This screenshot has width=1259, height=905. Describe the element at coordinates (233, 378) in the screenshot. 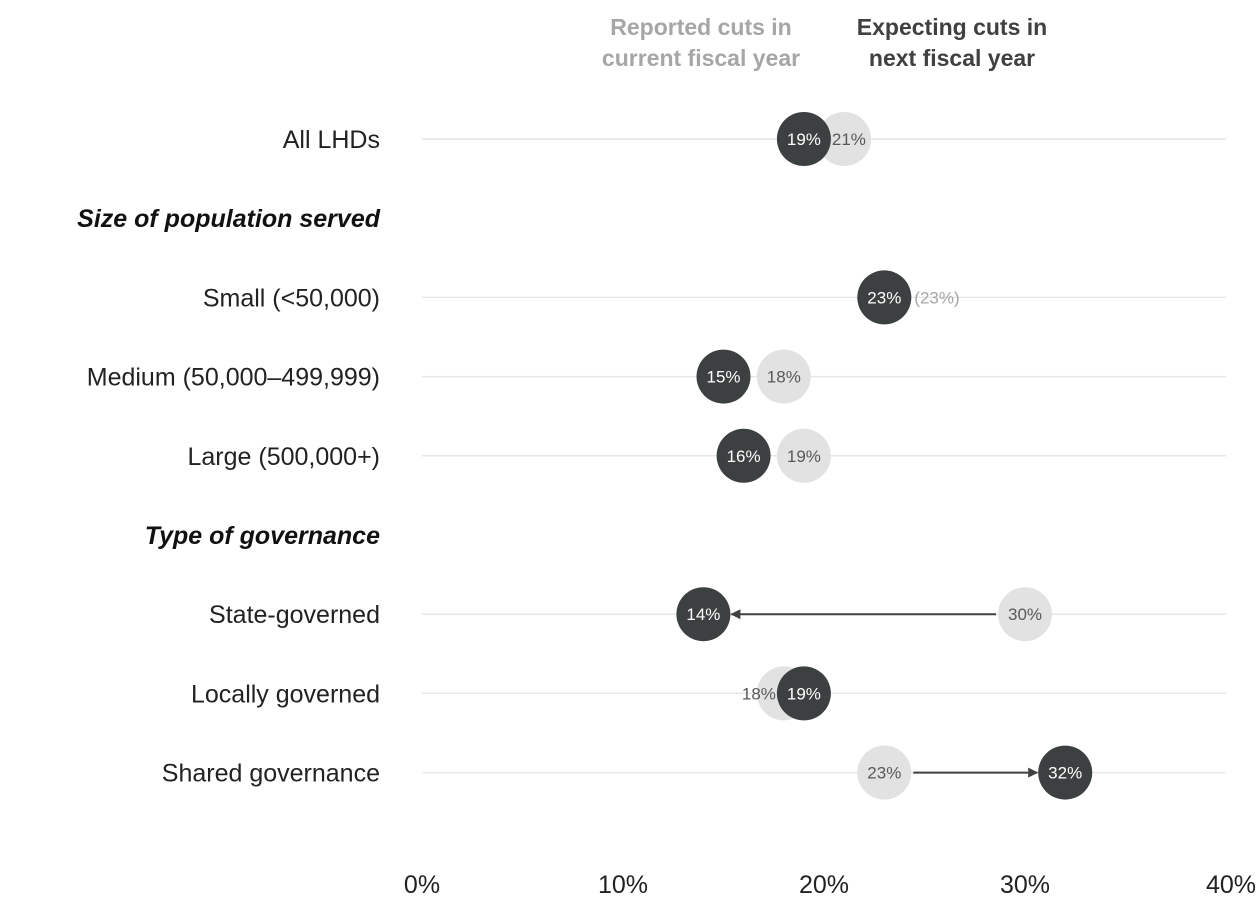

I see `row-label: Medium (50,000–499,999)` at that location.